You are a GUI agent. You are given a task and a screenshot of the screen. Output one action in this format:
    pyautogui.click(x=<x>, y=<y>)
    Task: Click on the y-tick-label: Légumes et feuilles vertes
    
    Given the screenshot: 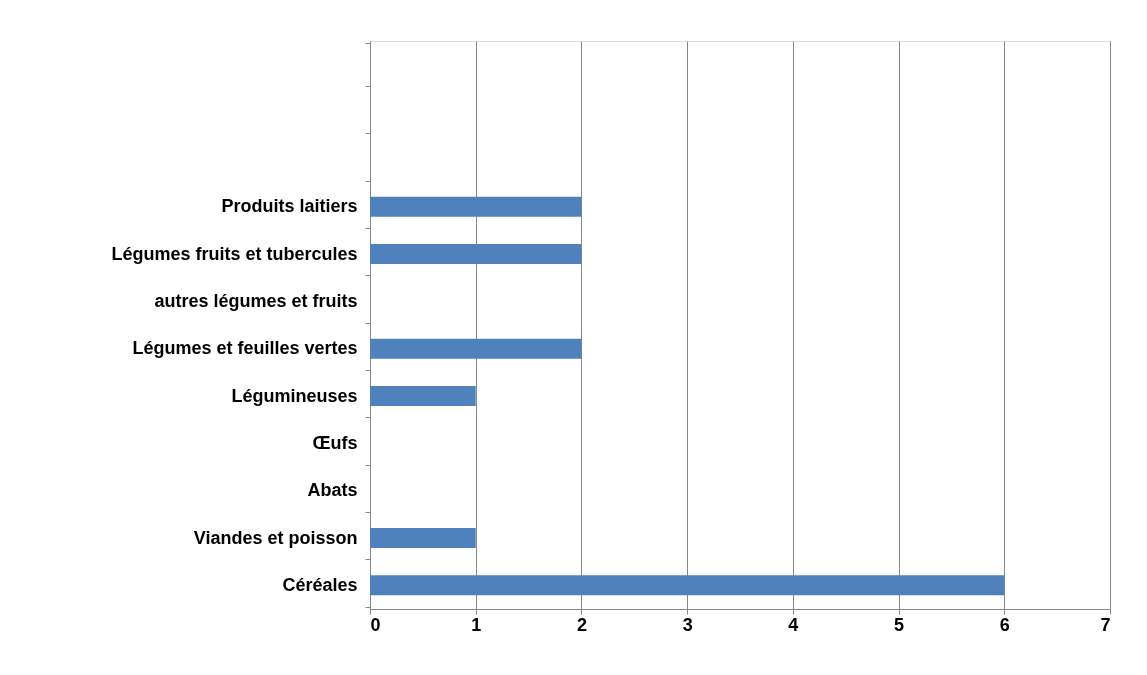 What is the action you would take?
    pyautogui.click(x=245, y=348)
    